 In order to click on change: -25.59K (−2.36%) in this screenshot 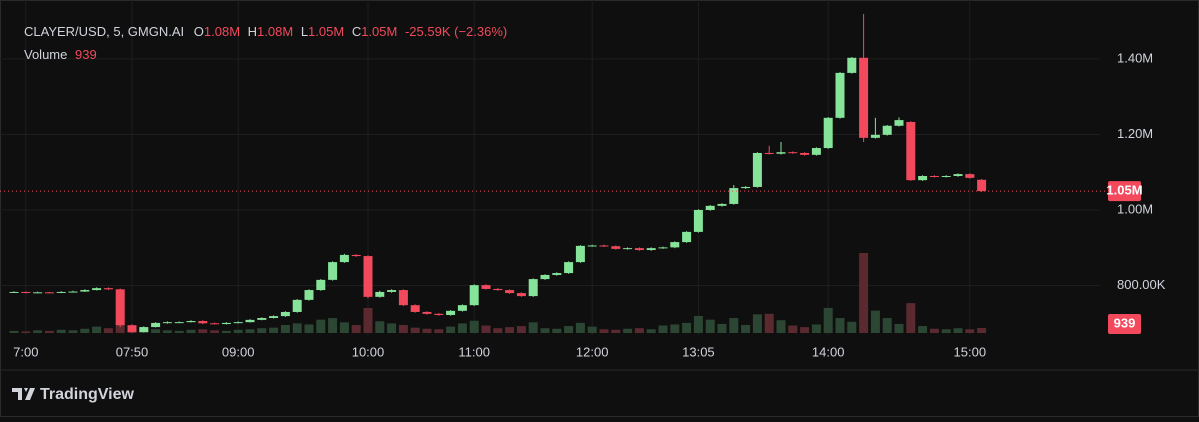, I will do `click(456, 31)`.